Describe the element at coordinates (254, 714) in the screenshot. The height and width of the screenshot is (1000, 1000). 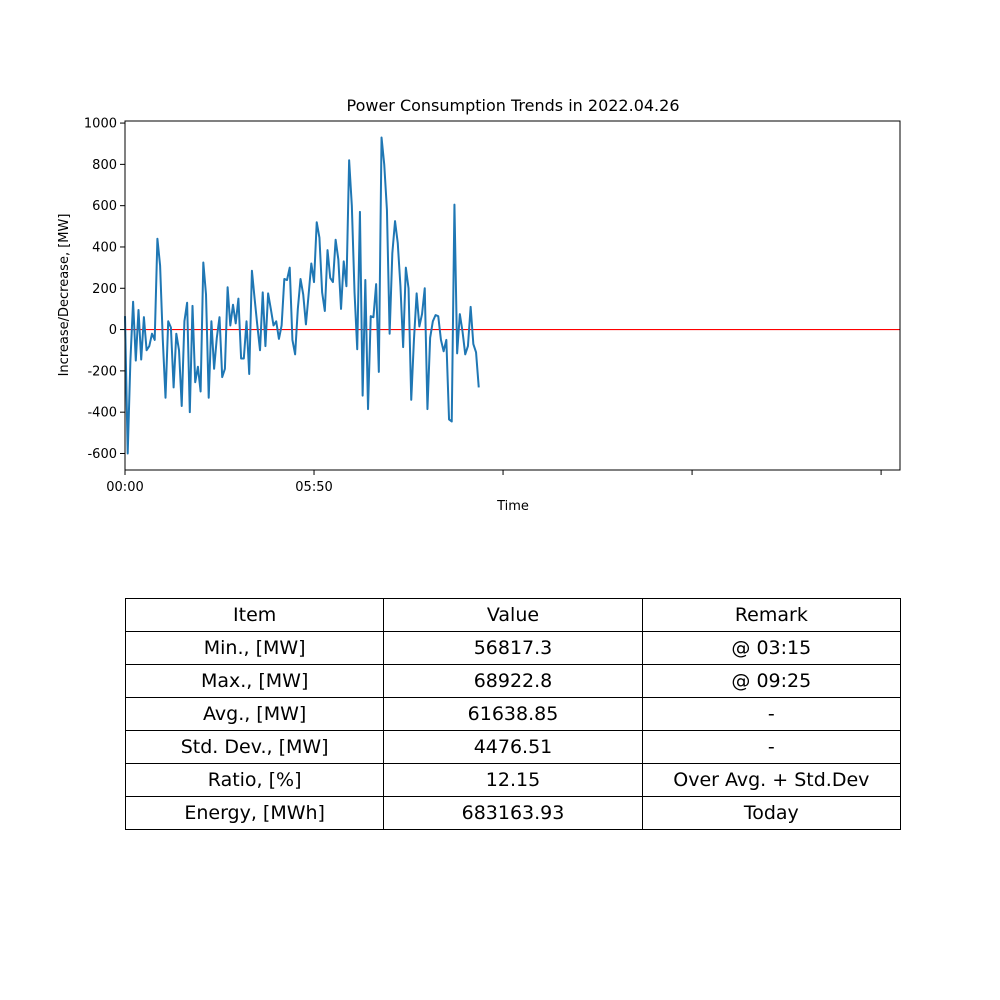
I see `table-cell: Avg., [MW]` at that location.